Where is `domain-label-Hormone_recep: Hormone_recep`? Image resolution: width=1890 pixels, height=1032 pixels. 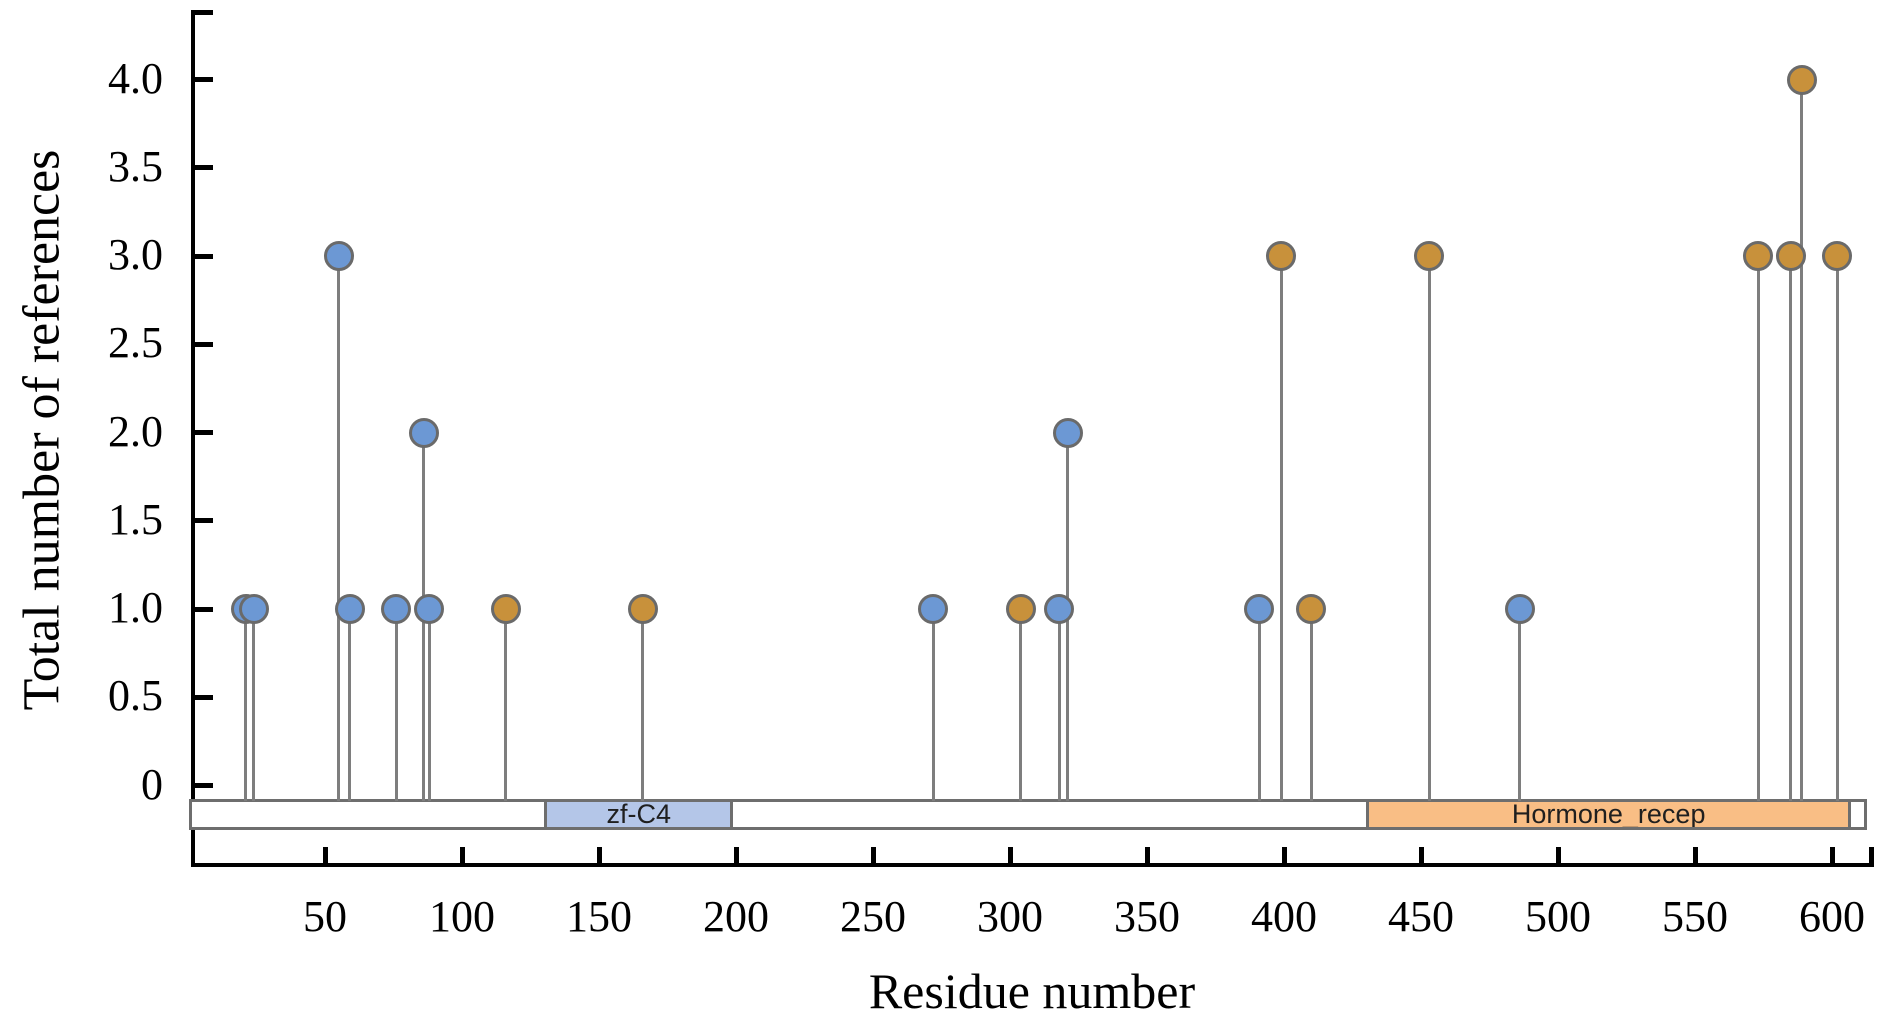
domain-label-Hormone_recep: Hormone_recep is located at coordinates (1608, 814).